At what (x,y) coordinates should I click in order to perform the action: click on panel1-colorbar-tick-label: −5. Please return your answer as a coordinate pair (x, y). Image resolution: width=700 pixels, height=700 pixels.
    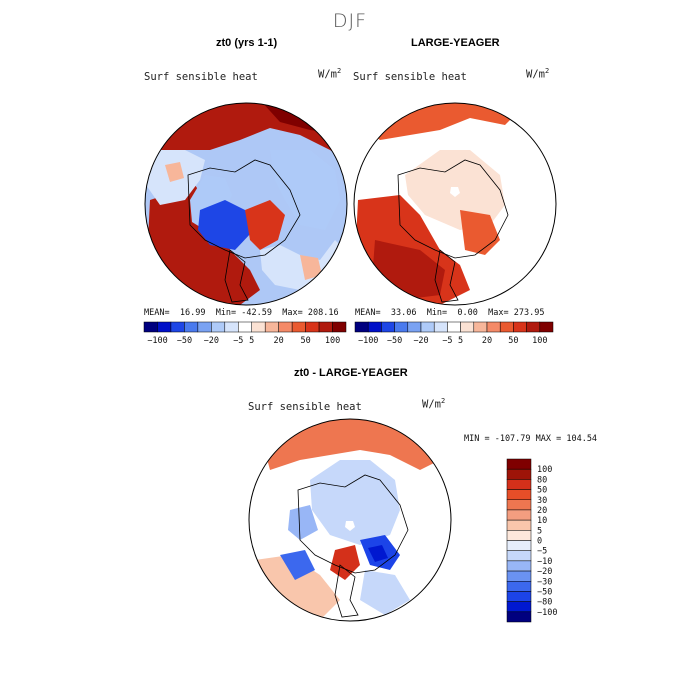
    Looking at the image, I should click on (238, 341).